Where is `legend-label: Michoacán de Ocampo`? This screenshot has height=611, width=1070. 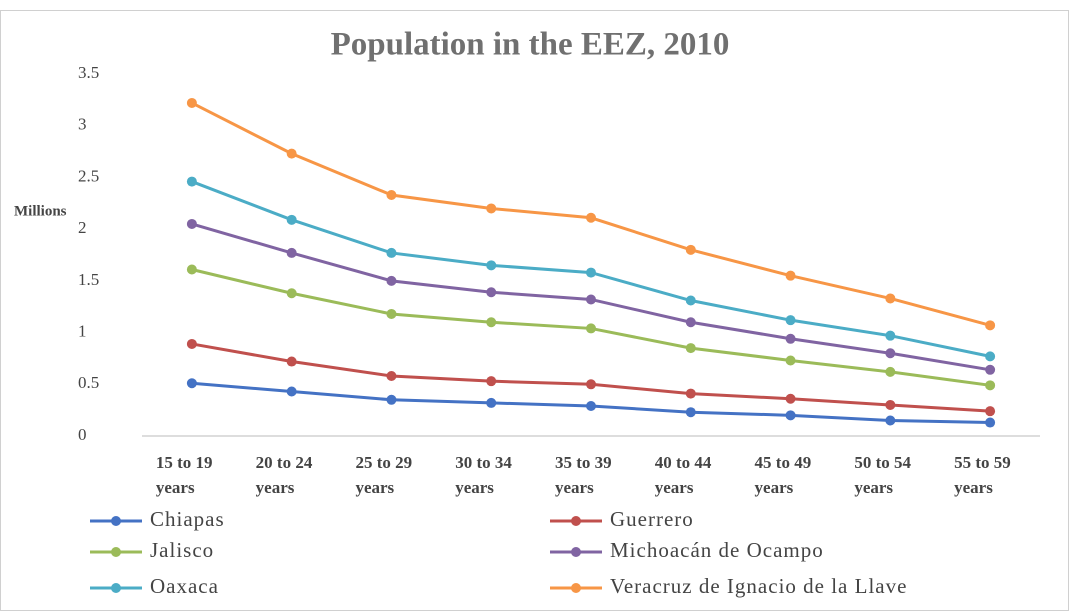
legend-label: Michoacán de Ocampo is located at coordinates (717, 550).